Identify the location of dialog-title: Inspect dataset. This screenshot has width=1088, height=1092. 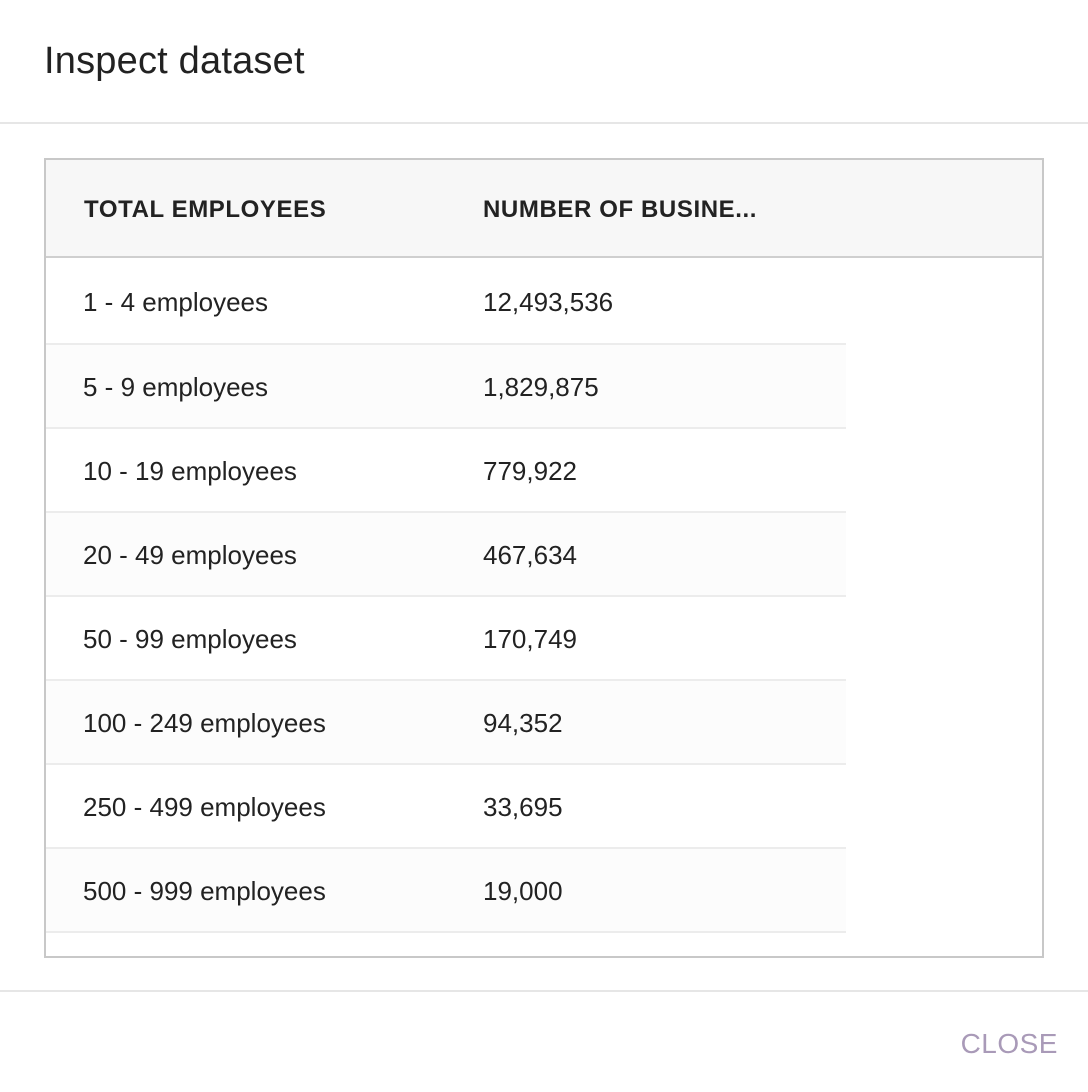
(174, 61).